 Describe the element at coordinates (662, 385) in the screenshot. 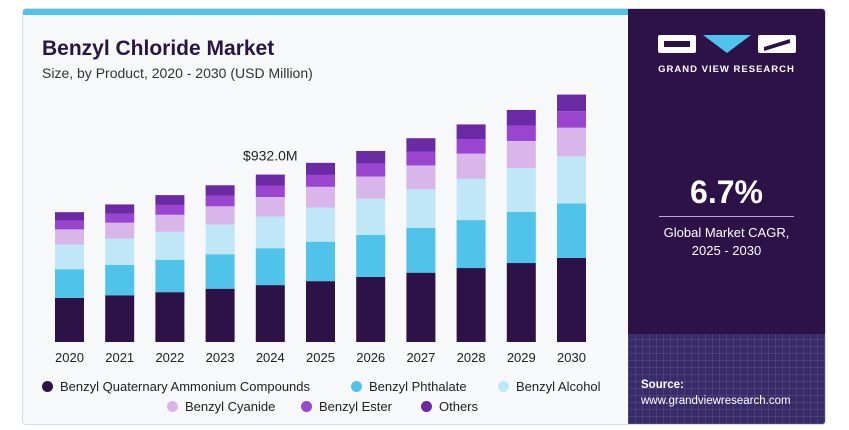

I see `source-label: Source:` at that location.